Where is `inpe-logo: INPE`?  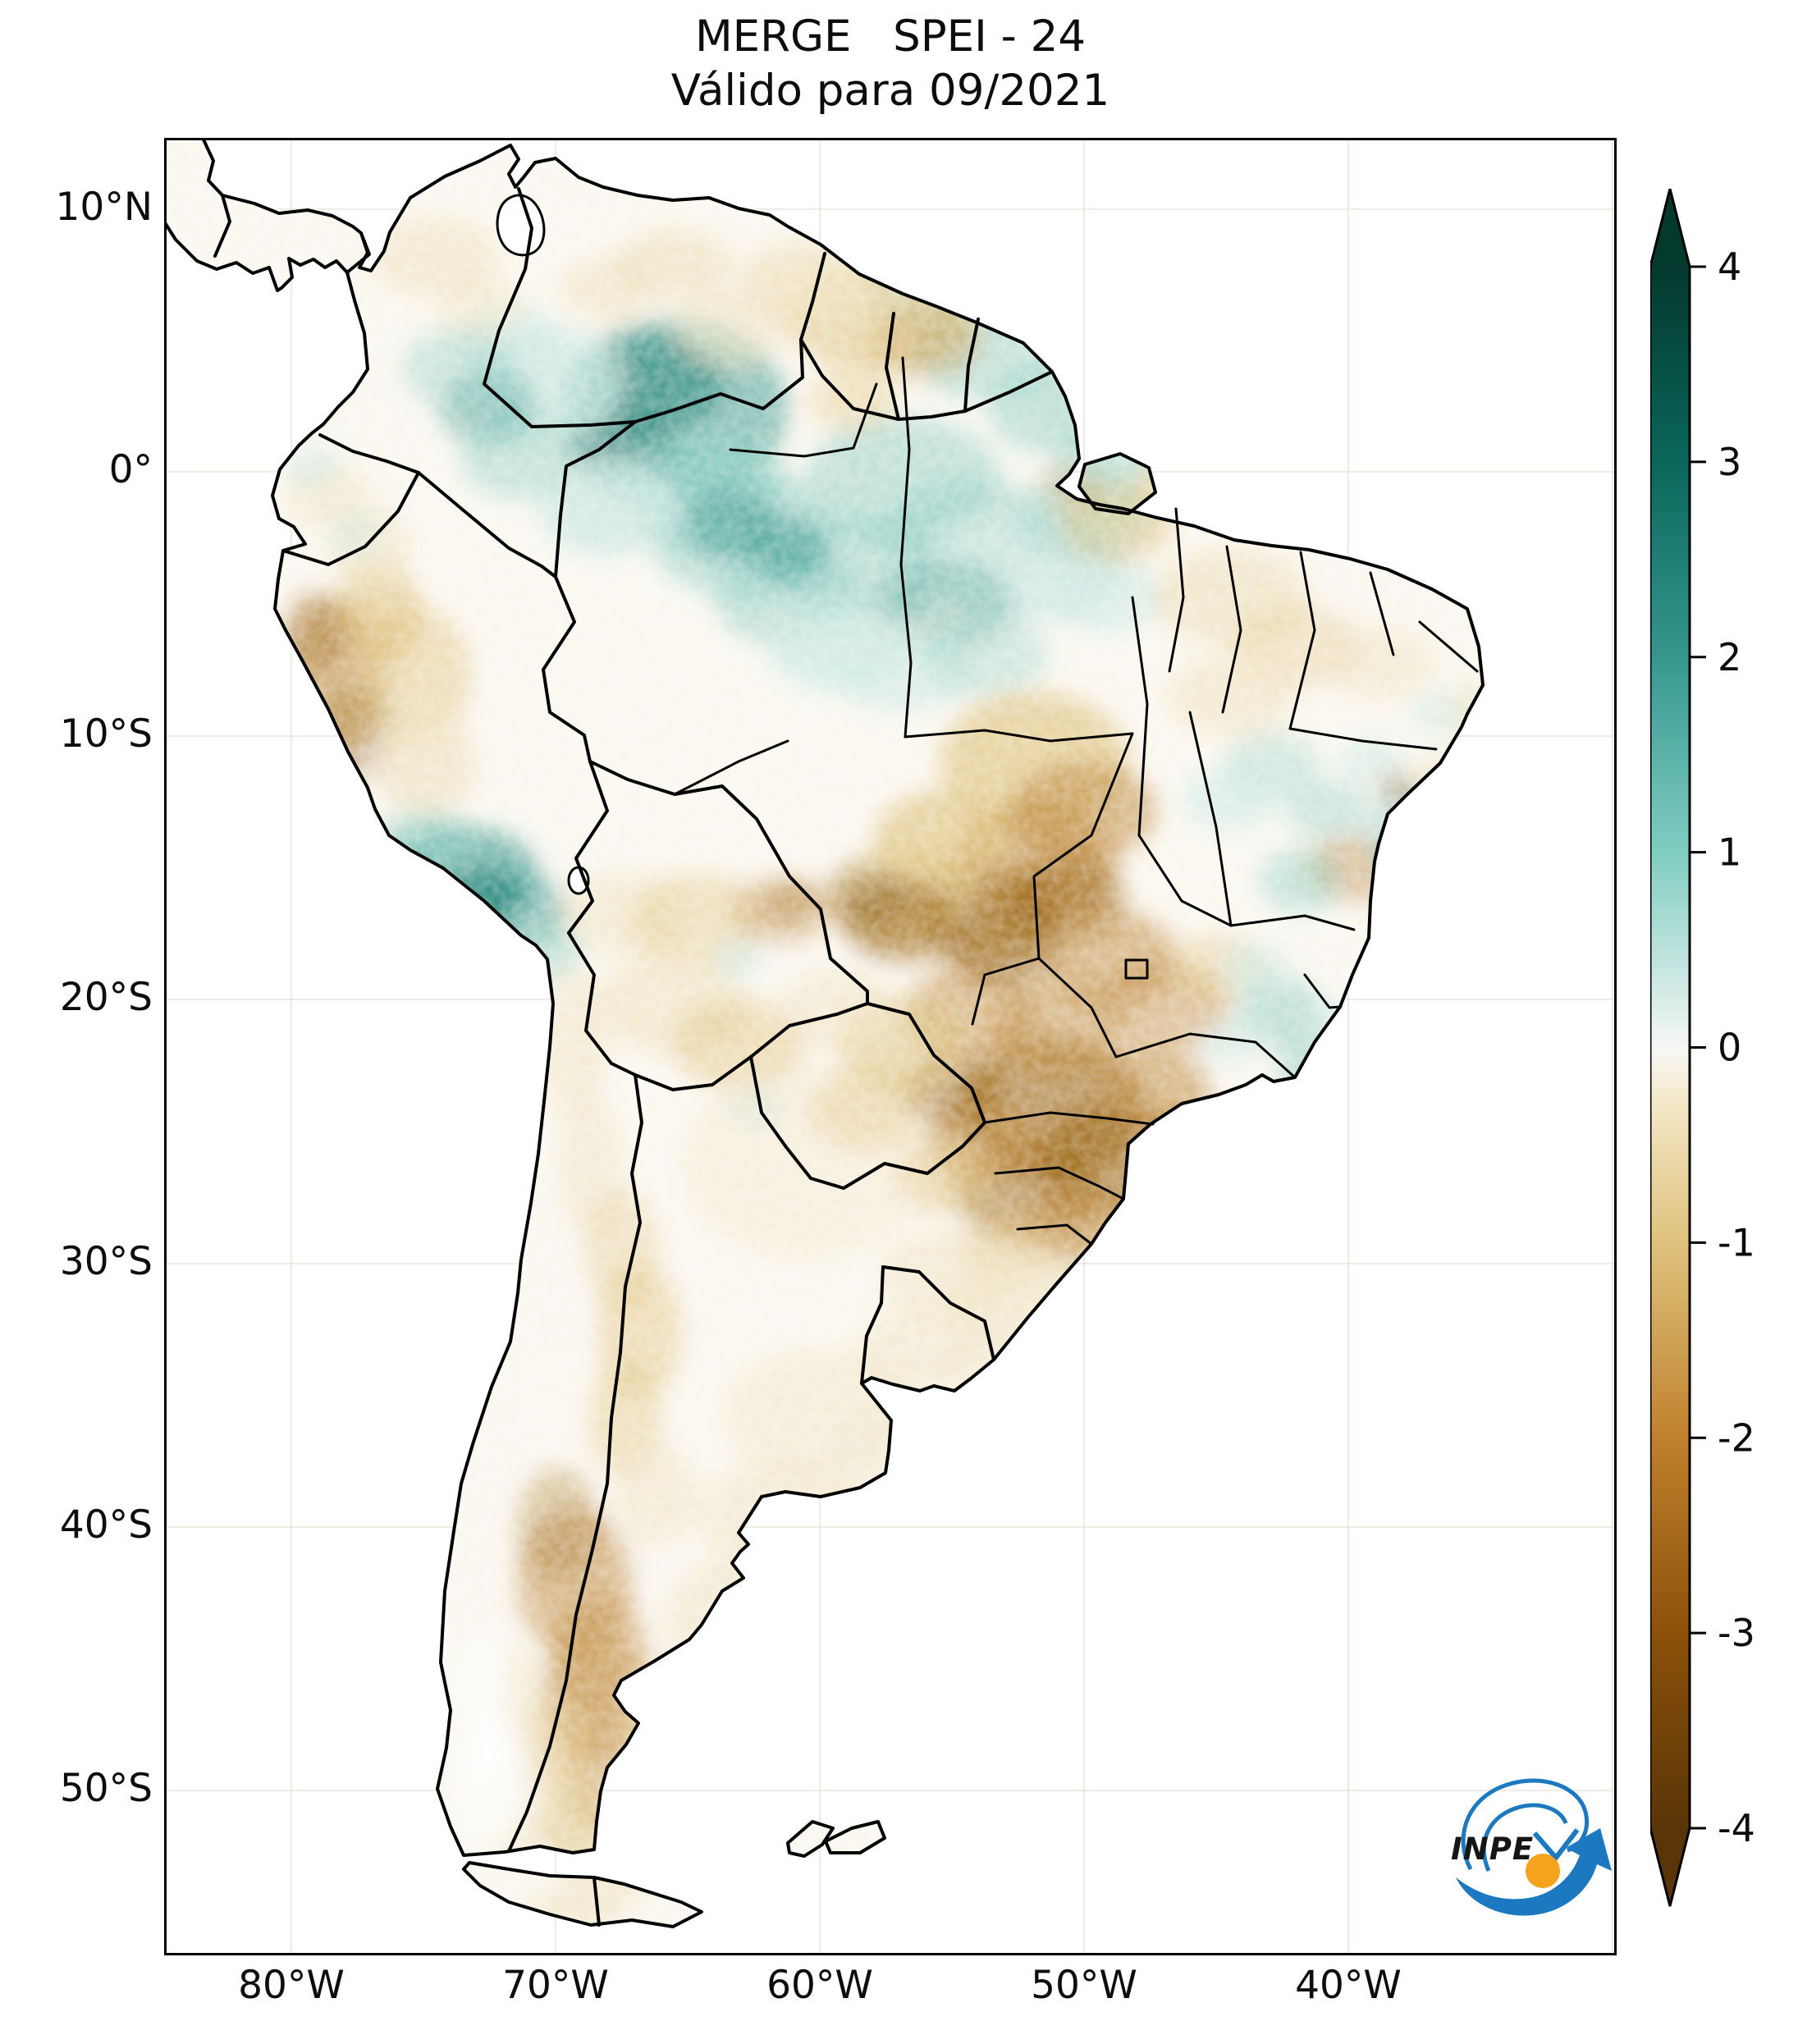 inpe-logo: INPE is located at coordinates (1531, 1847).